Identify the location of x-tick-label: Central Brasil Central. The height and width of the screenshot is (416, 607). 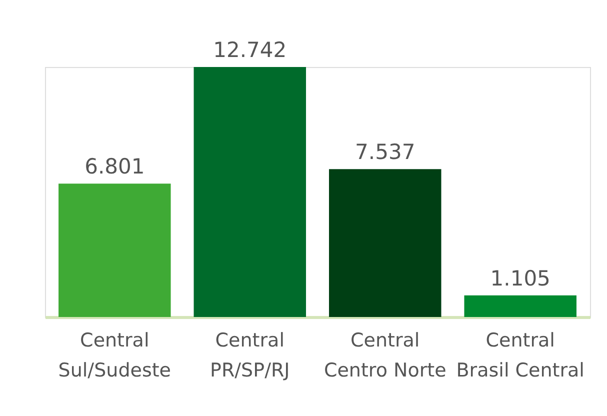
(520, 356).